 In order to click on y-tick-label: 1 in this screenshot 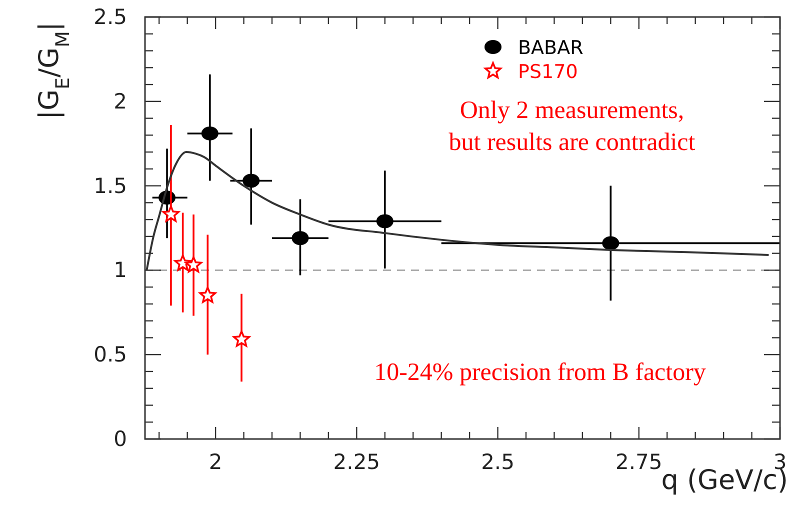, I will do `click(120, 270)`.